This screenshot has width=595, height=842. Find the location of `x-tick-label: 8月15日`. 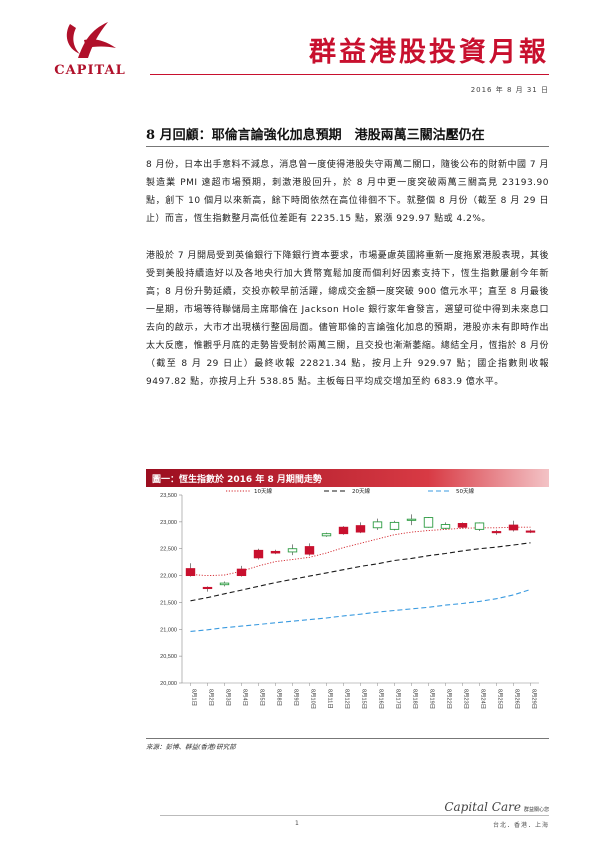

x-tick-label: 8月15日 is located at coordinates (364, 699).